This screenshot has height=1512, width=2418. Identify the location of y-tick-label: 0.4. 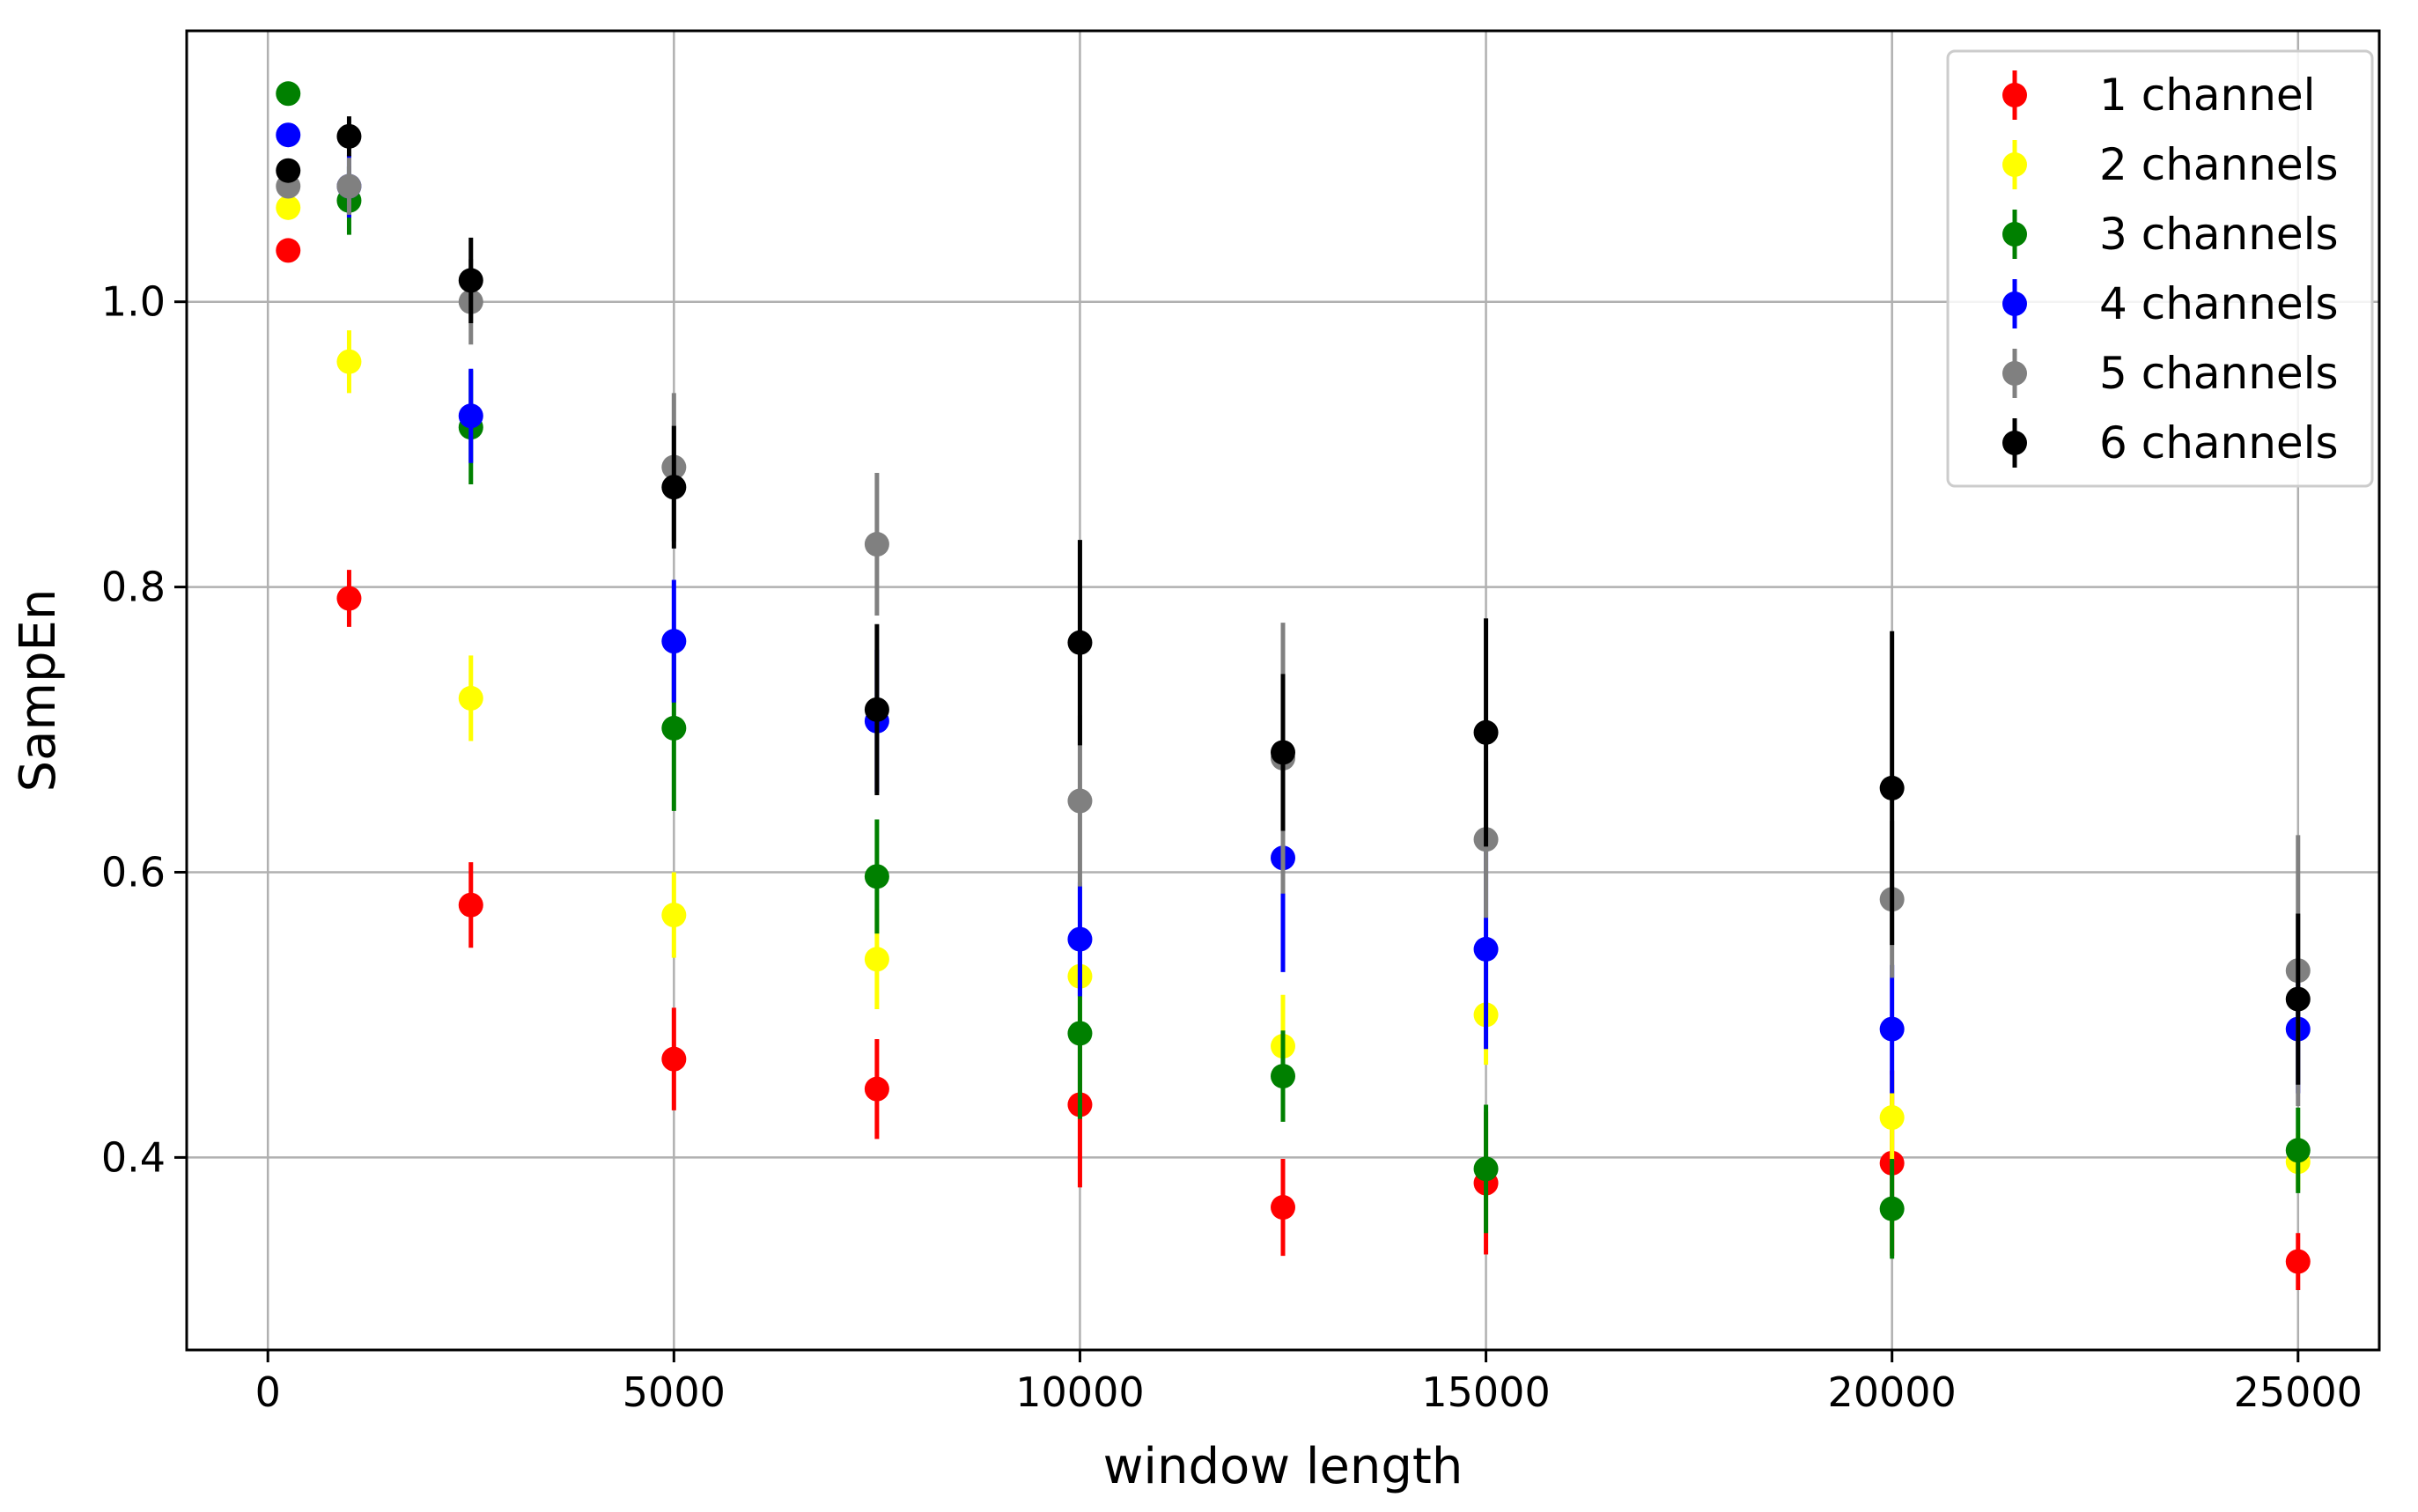
(133, 1157).